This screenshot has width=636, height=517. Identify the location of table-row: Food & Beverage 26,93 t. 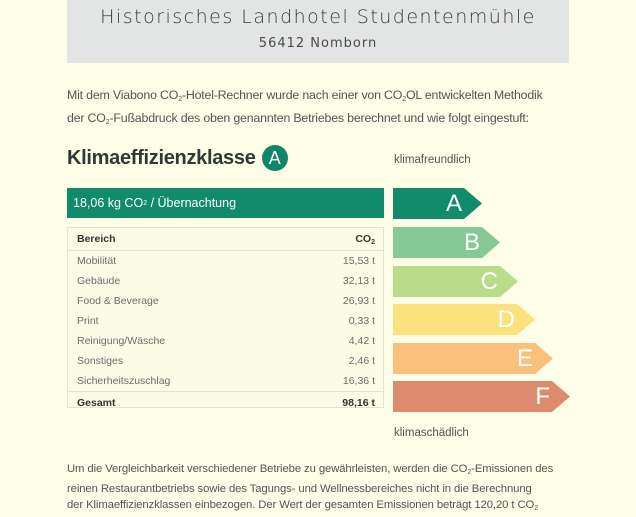
(225, 301).